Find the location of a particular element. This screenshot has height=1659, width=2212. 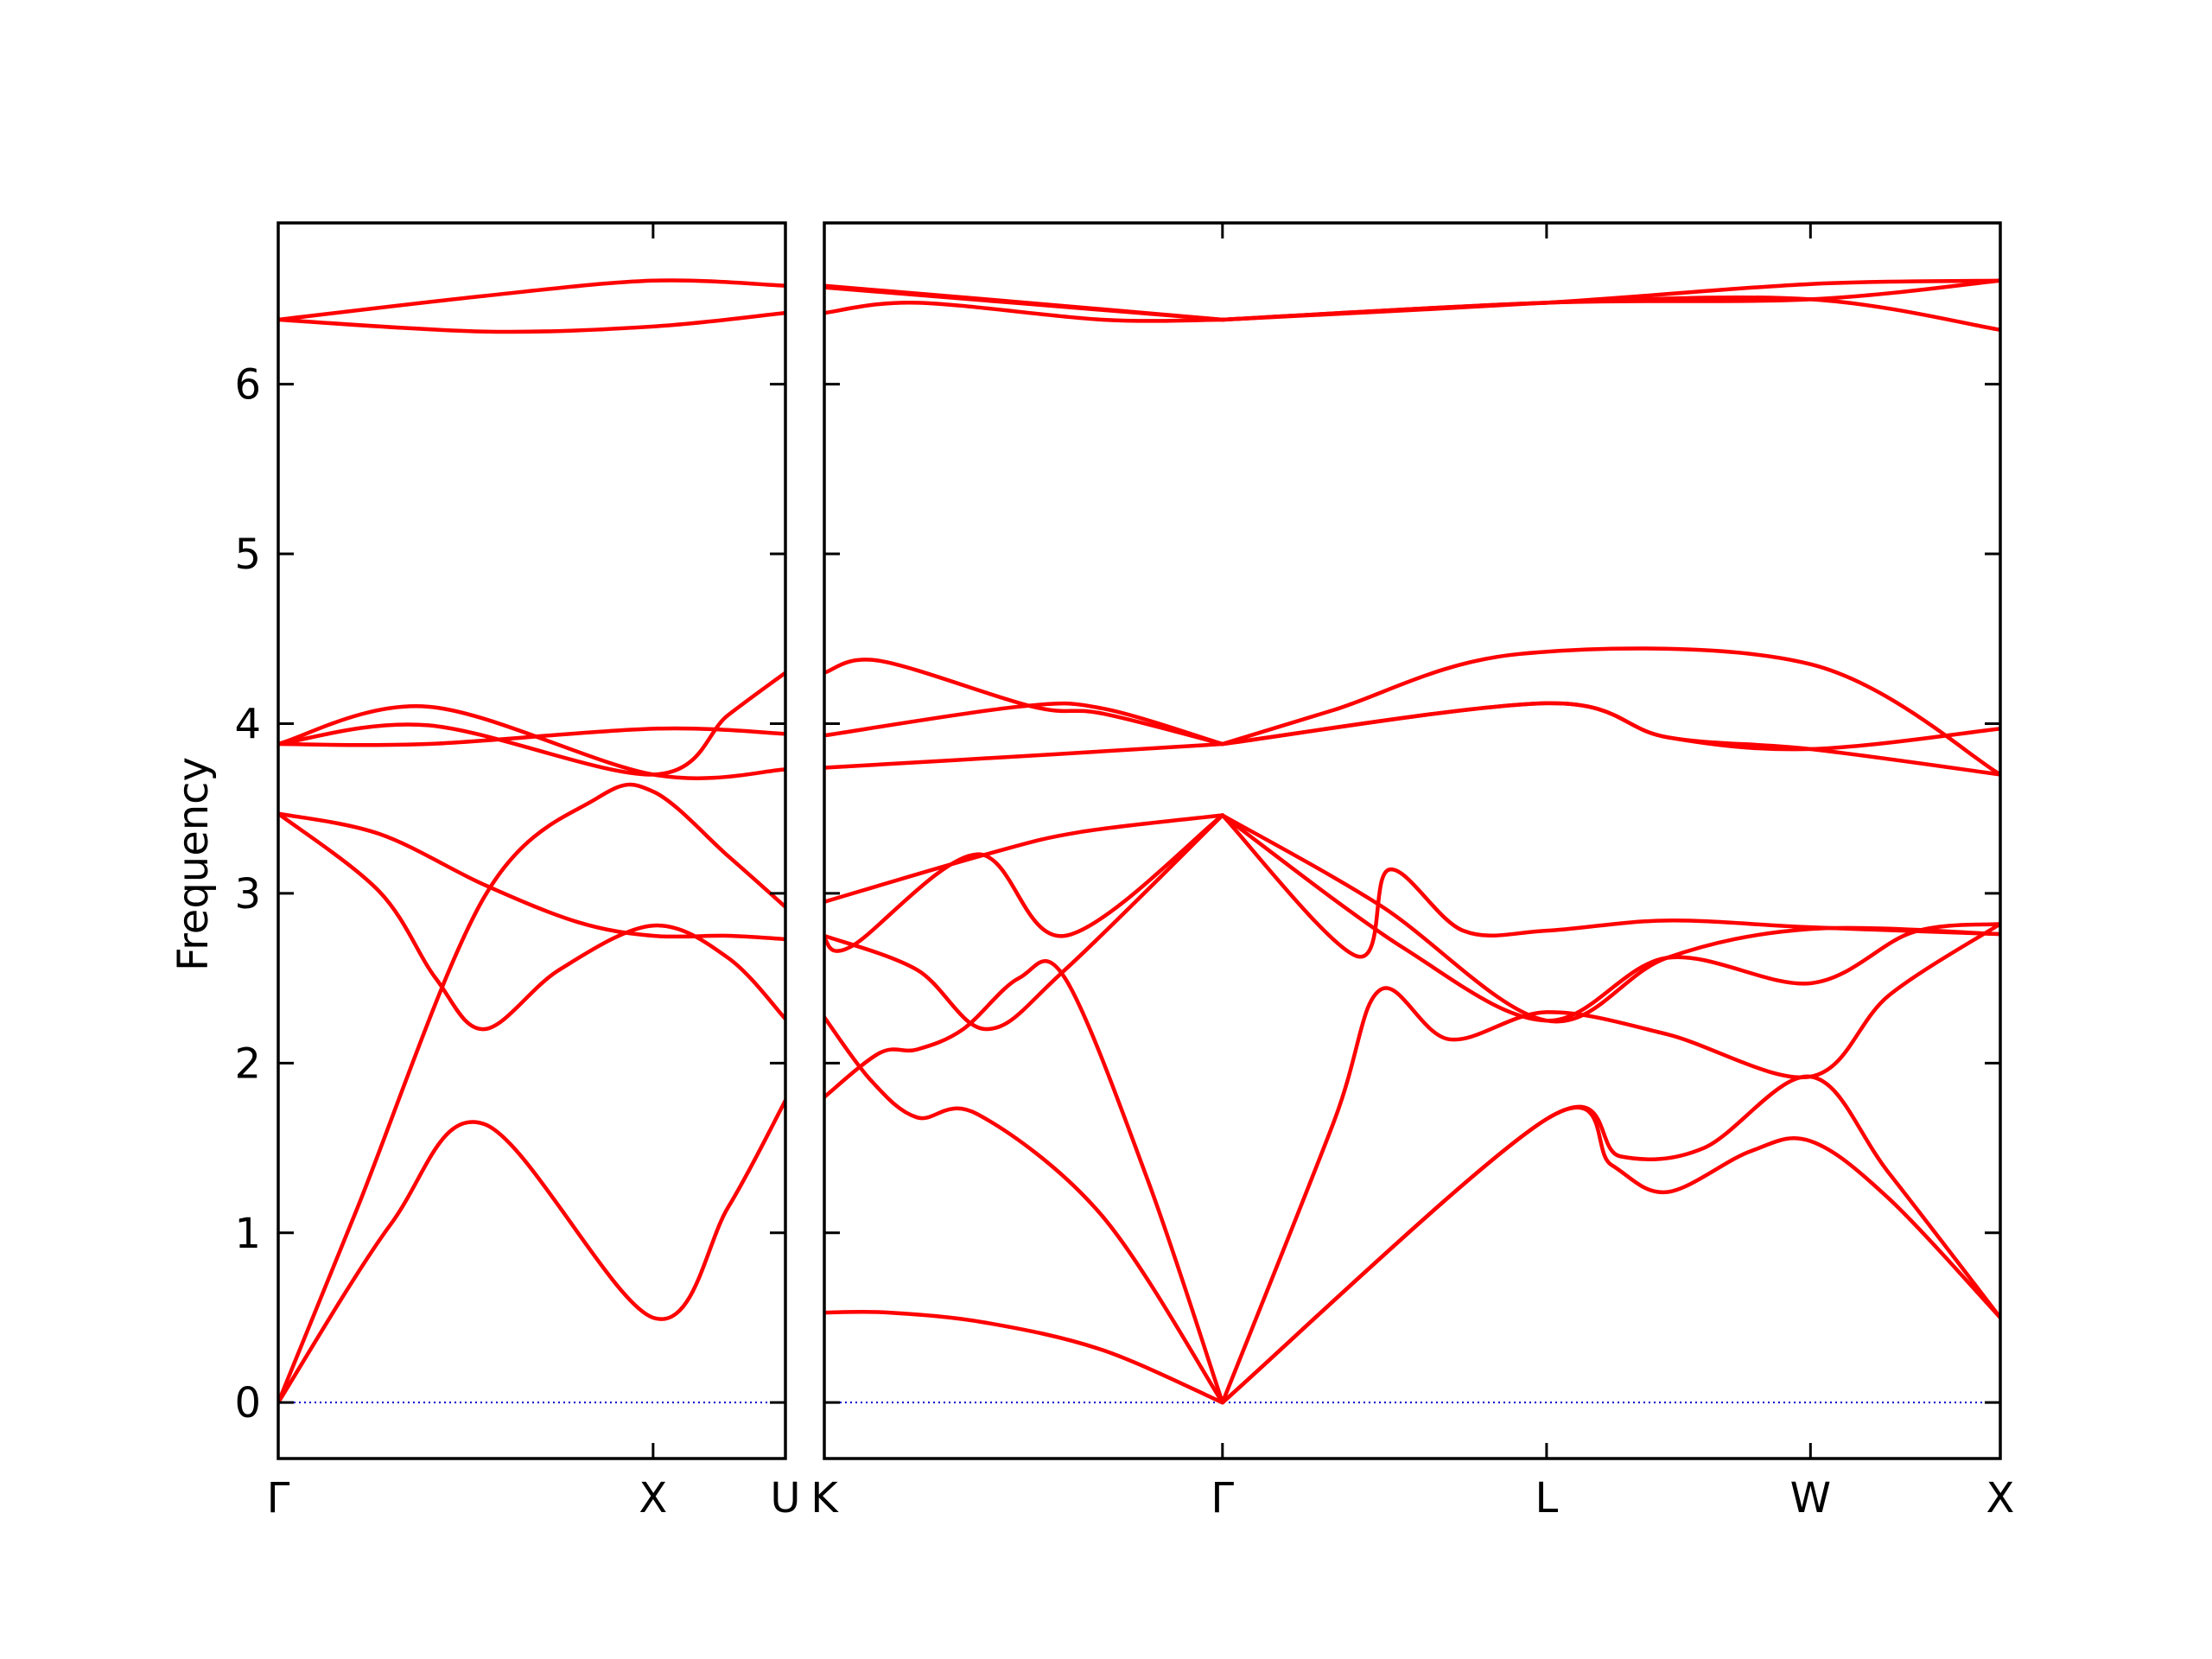

x-tick-label-left-3: U is located at coordinates (785, 1498).